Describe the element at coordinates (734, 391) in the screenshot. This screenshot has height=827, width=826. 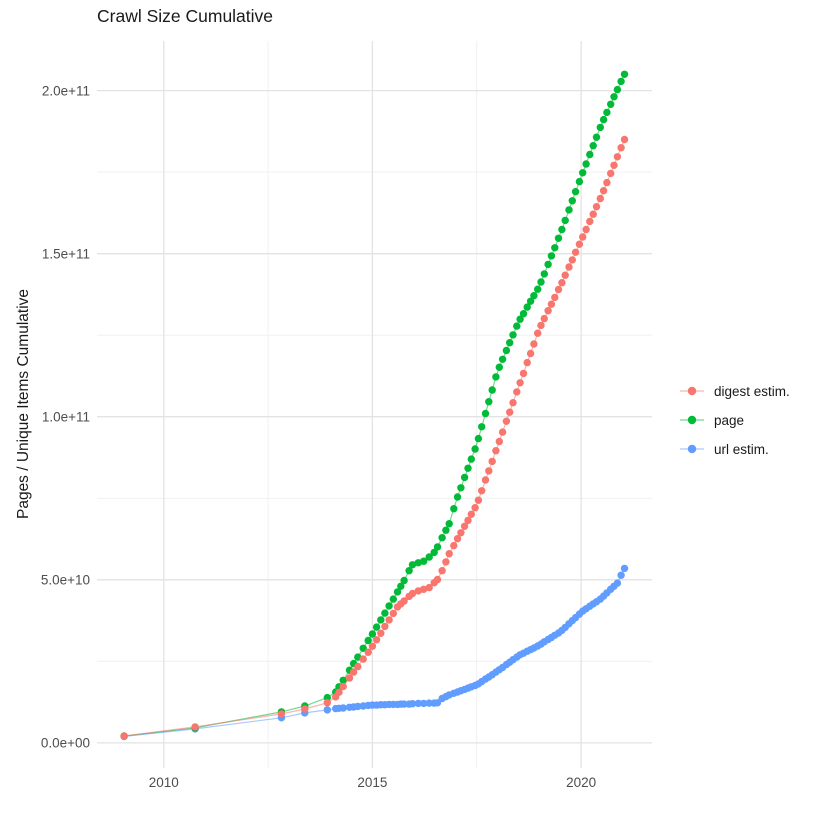
I see `legend-item-digest-estim: digest estim.` at that location.